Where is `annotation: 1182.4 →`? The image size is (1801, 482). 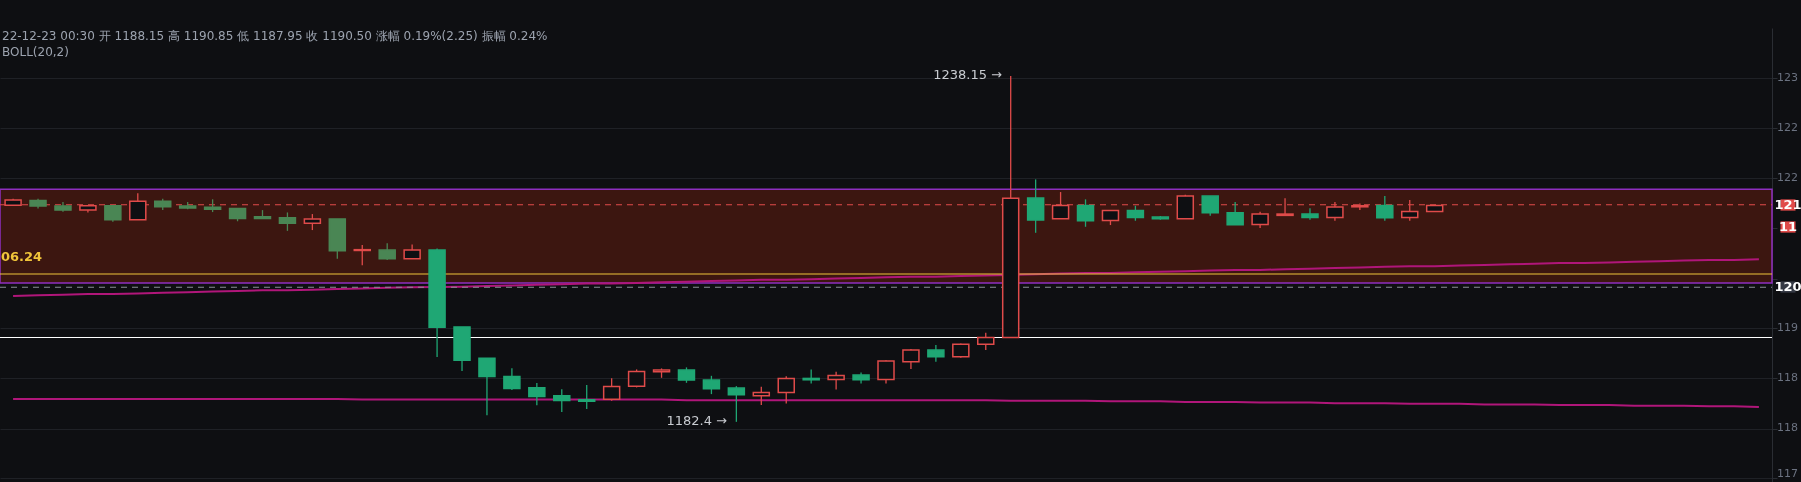 annotation: 1182.4 → is located at coordinates (697, 420).